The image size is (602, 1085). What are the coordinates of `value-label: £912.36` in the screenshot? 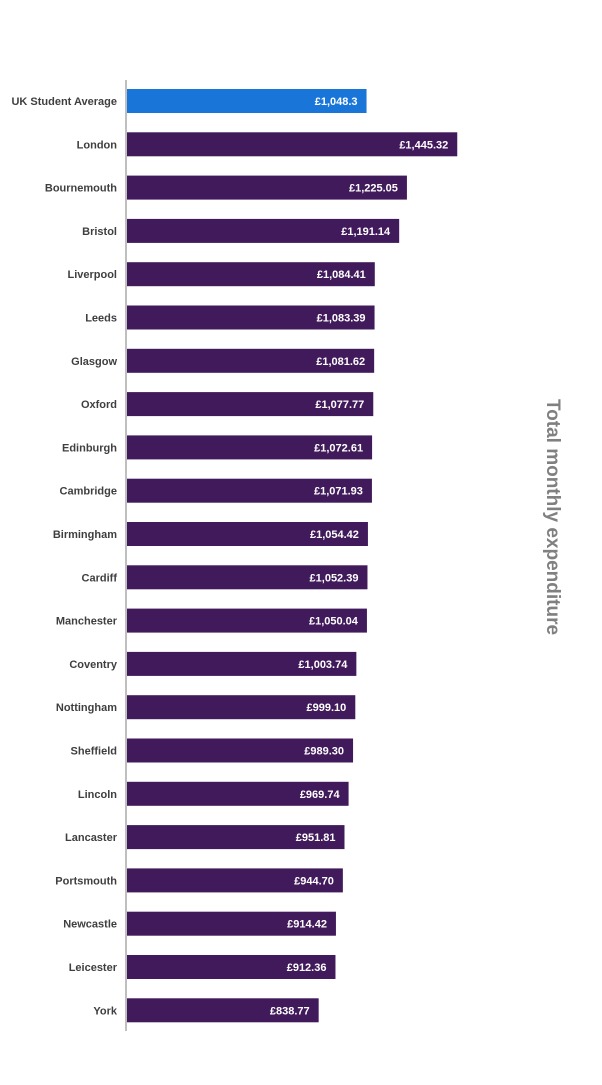 It's located at (307, 968).